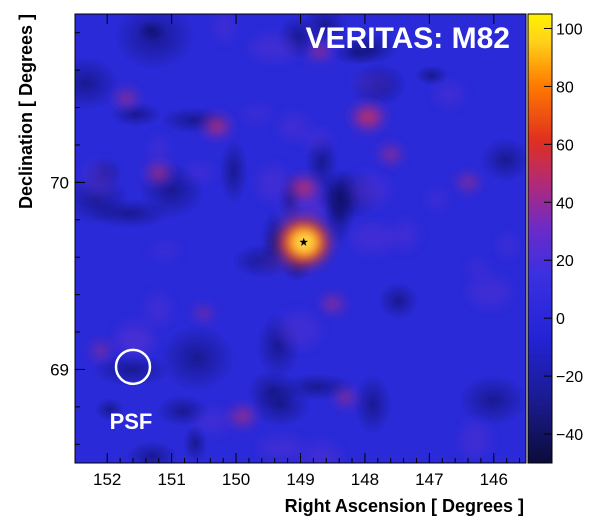 The height and width of the screenshot is (531, 600). Describe the element at coordinates (365, 479) in the screenshot. I see `x-tick-label: 148` at that location.